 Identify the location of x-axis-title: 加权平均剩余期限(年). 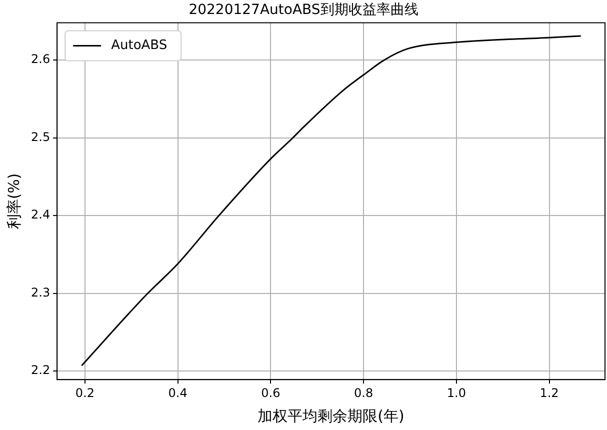
(331, 415).